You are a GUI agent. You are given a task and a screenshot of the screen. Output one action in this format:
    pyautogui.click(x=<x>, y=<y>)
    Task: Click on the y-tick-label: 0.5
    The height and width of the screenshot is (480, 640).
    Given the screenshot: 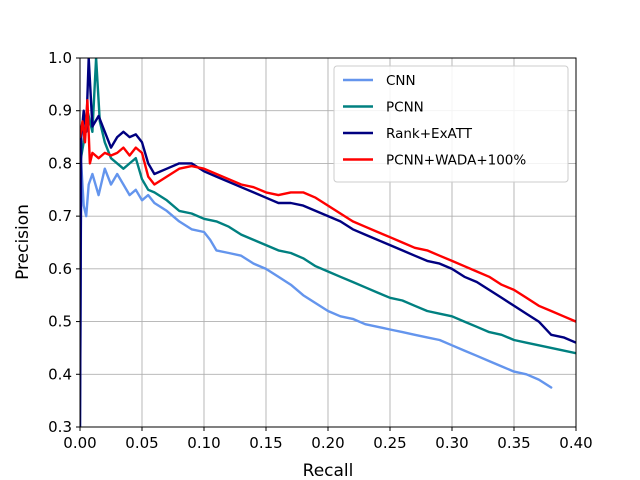 What is the action you would take?
    pyautogui.click(x=60, y=322)
    